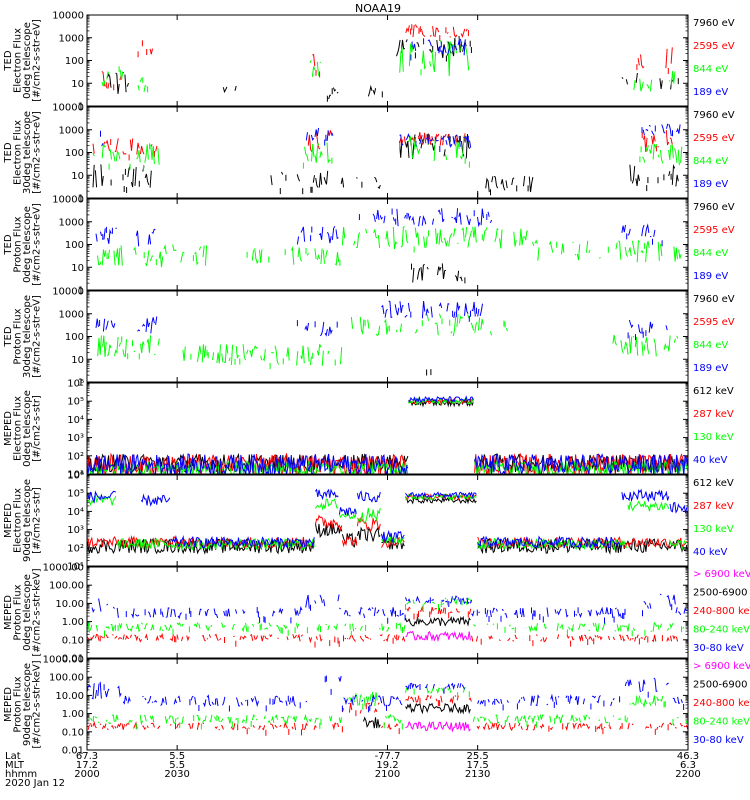 This screenshot has height=800, width=750. I want to click on y-axis-label: [#/cm2-s-str-keV], so click(37, 612).